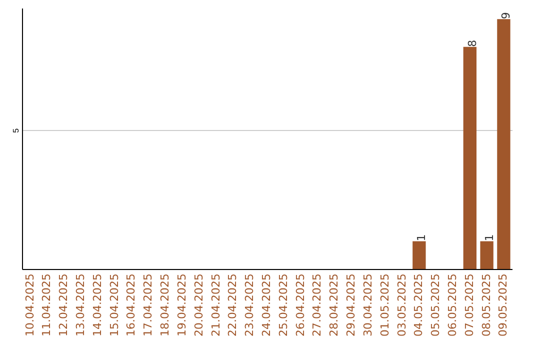 This screenshot has height=340, width=540. What do you see at coordinates (401, 305) in the screenshot?
I see `x-tick-label: 03.05.2025` at bounding box center [401, 305].